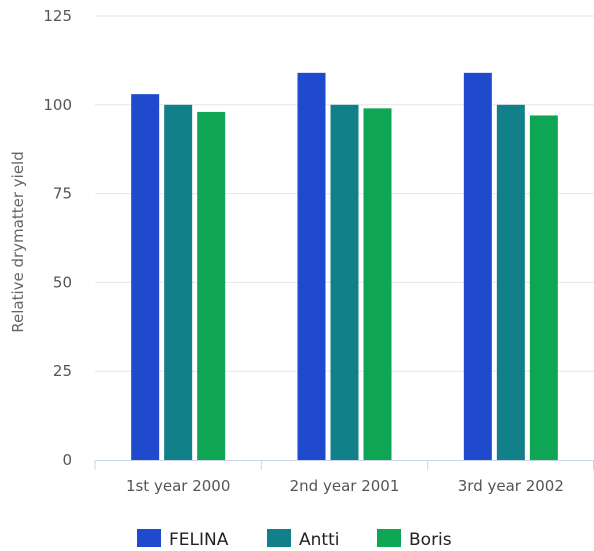  What do you see at coordinates (199, 540) in the screenshot?
I see `legend-label: FELINA` at bounding box center [199, 540].